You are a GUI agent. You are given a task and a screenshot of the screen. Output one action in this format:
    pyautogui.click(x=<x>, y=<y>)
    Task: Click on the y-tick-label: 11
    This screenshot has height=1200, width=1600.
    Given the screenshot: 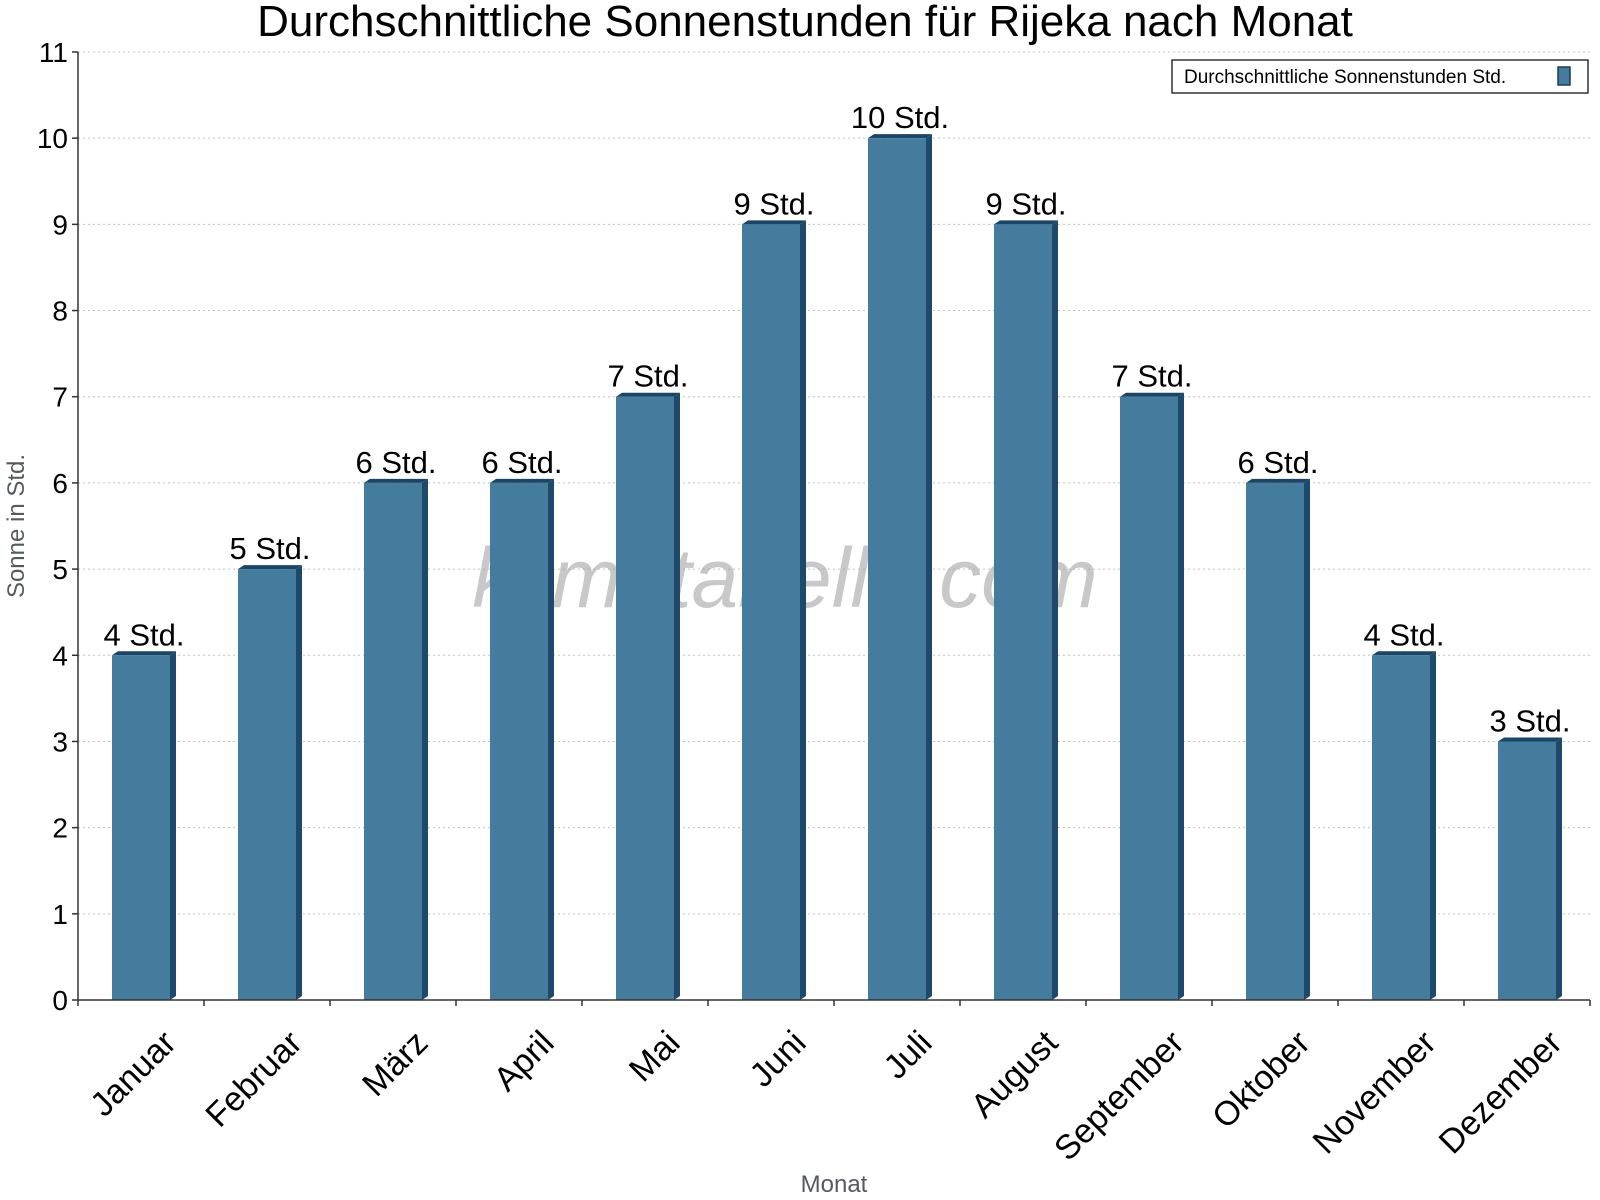 What is the action you would take?
    pyautogui.click(x=53, y=52)
    